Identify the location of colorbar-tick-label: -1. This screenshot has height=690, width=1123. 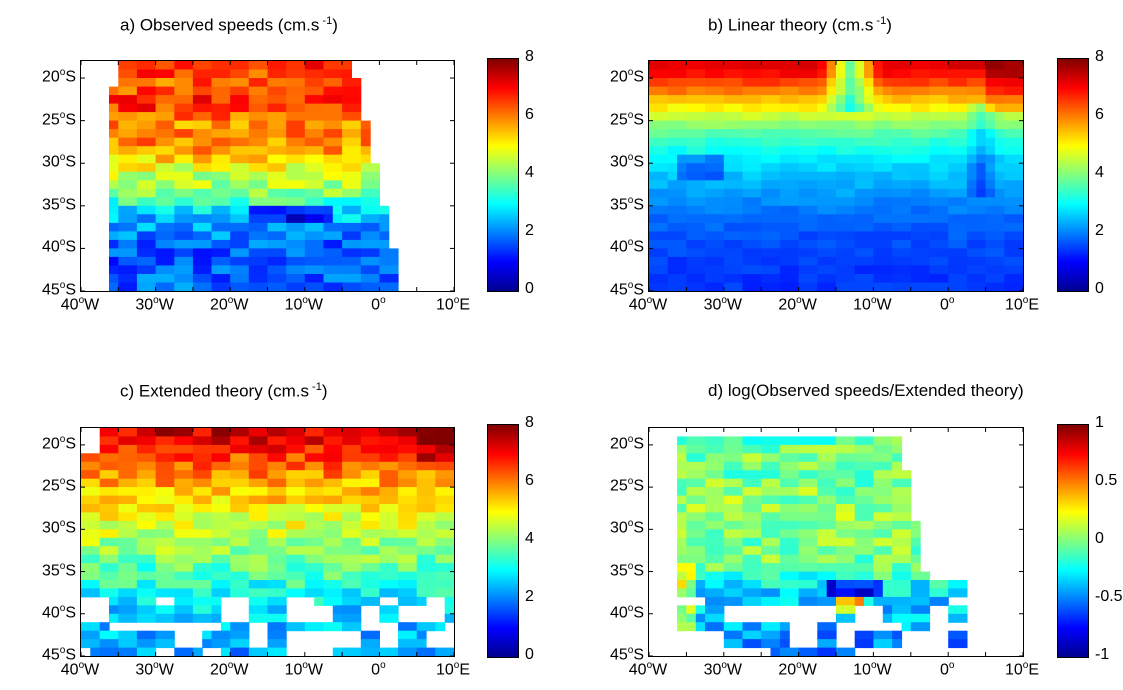
(1102, 654).